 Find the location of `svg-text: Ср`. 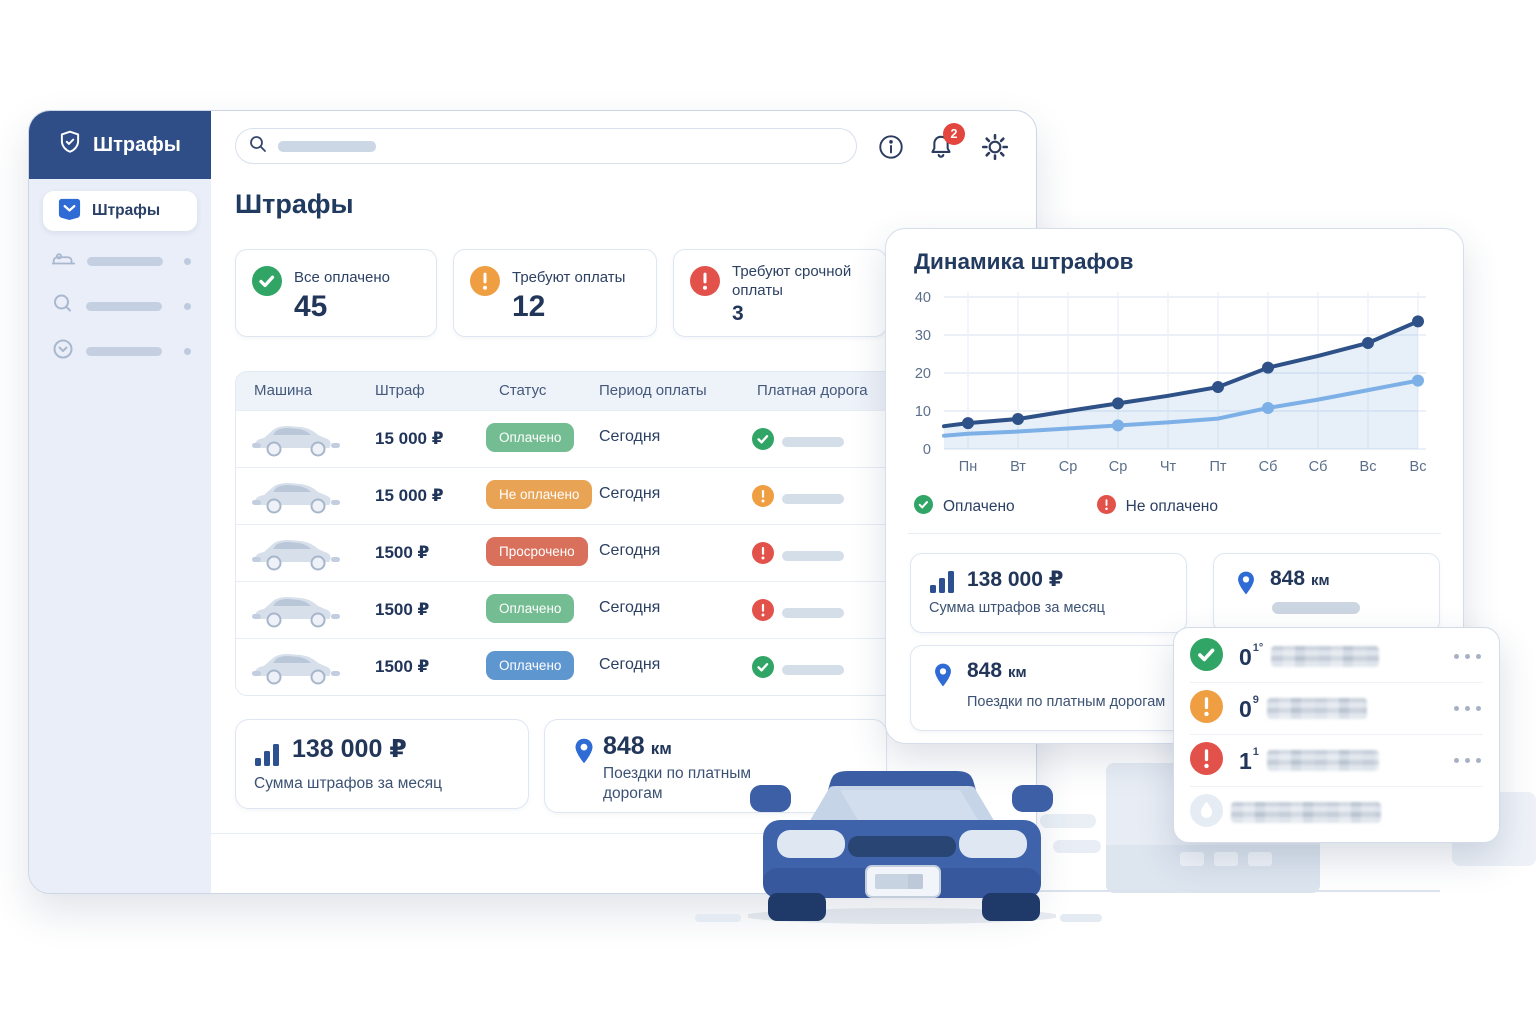

svg-text: Ср is located at coordinates (1068, 467).